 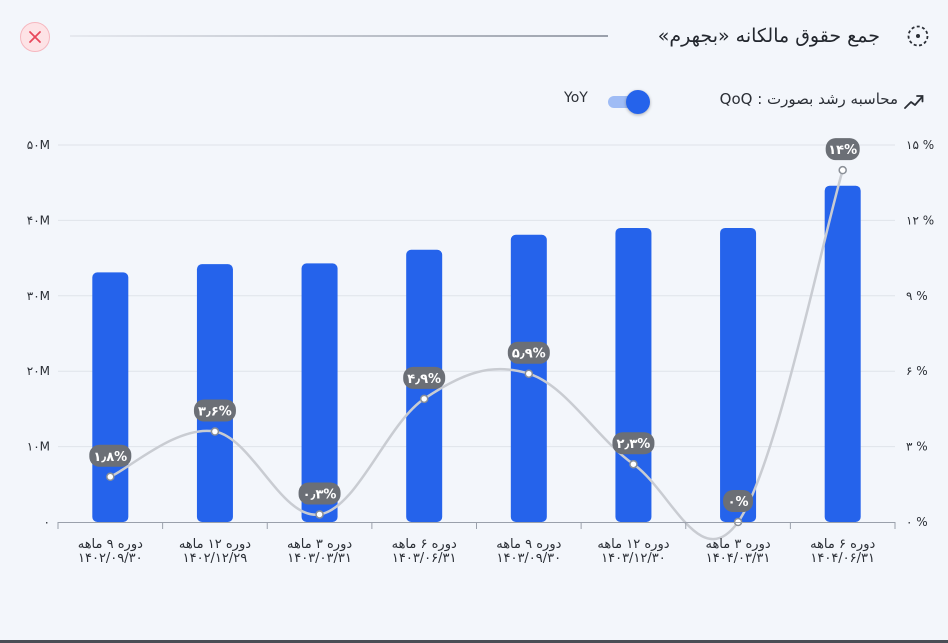 I want to click on right-axis-tick-label: ۰ %, so click(x=917, y=522).